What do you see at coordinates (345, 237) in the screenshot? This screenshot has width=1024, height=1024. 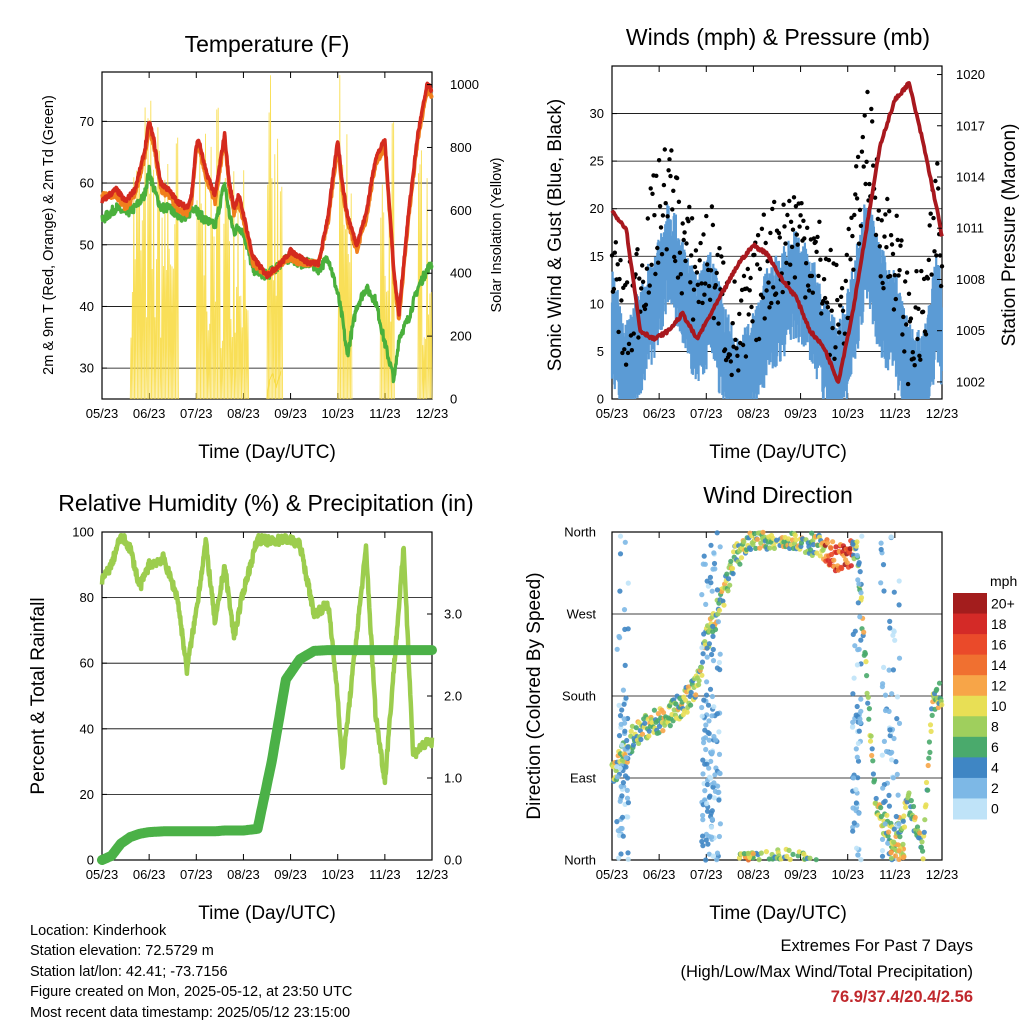 I see `solar-insolation-trace` at bounding box center [345, 237].